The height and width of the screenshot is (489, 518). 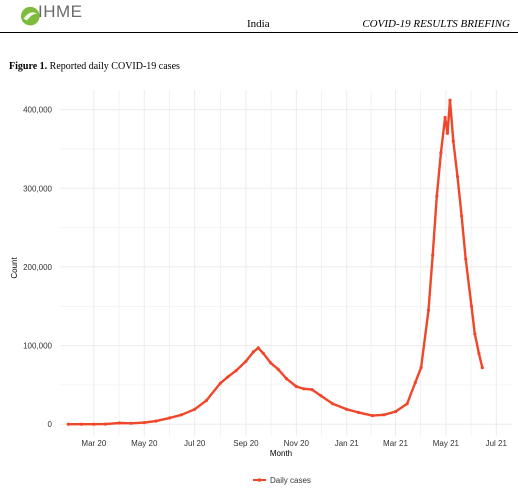 I want to click on logo-leaf-icon, so click(x=30, y=16).